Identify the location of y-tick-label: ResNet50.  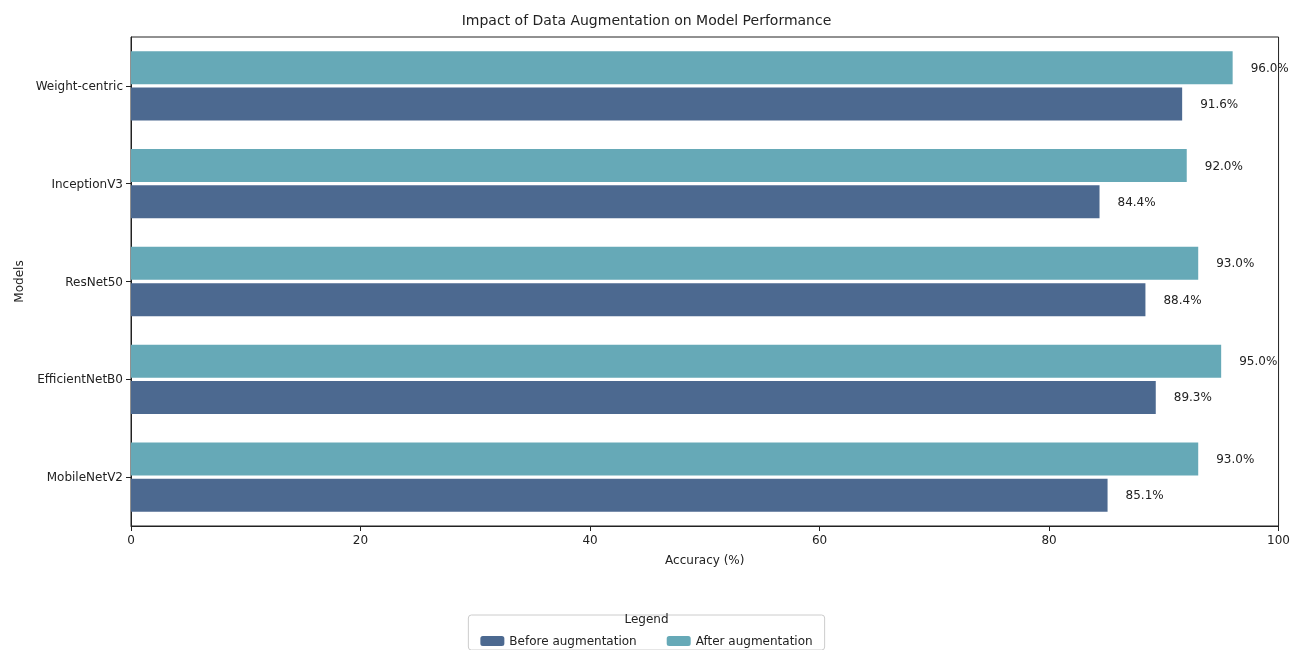
(94, 281).